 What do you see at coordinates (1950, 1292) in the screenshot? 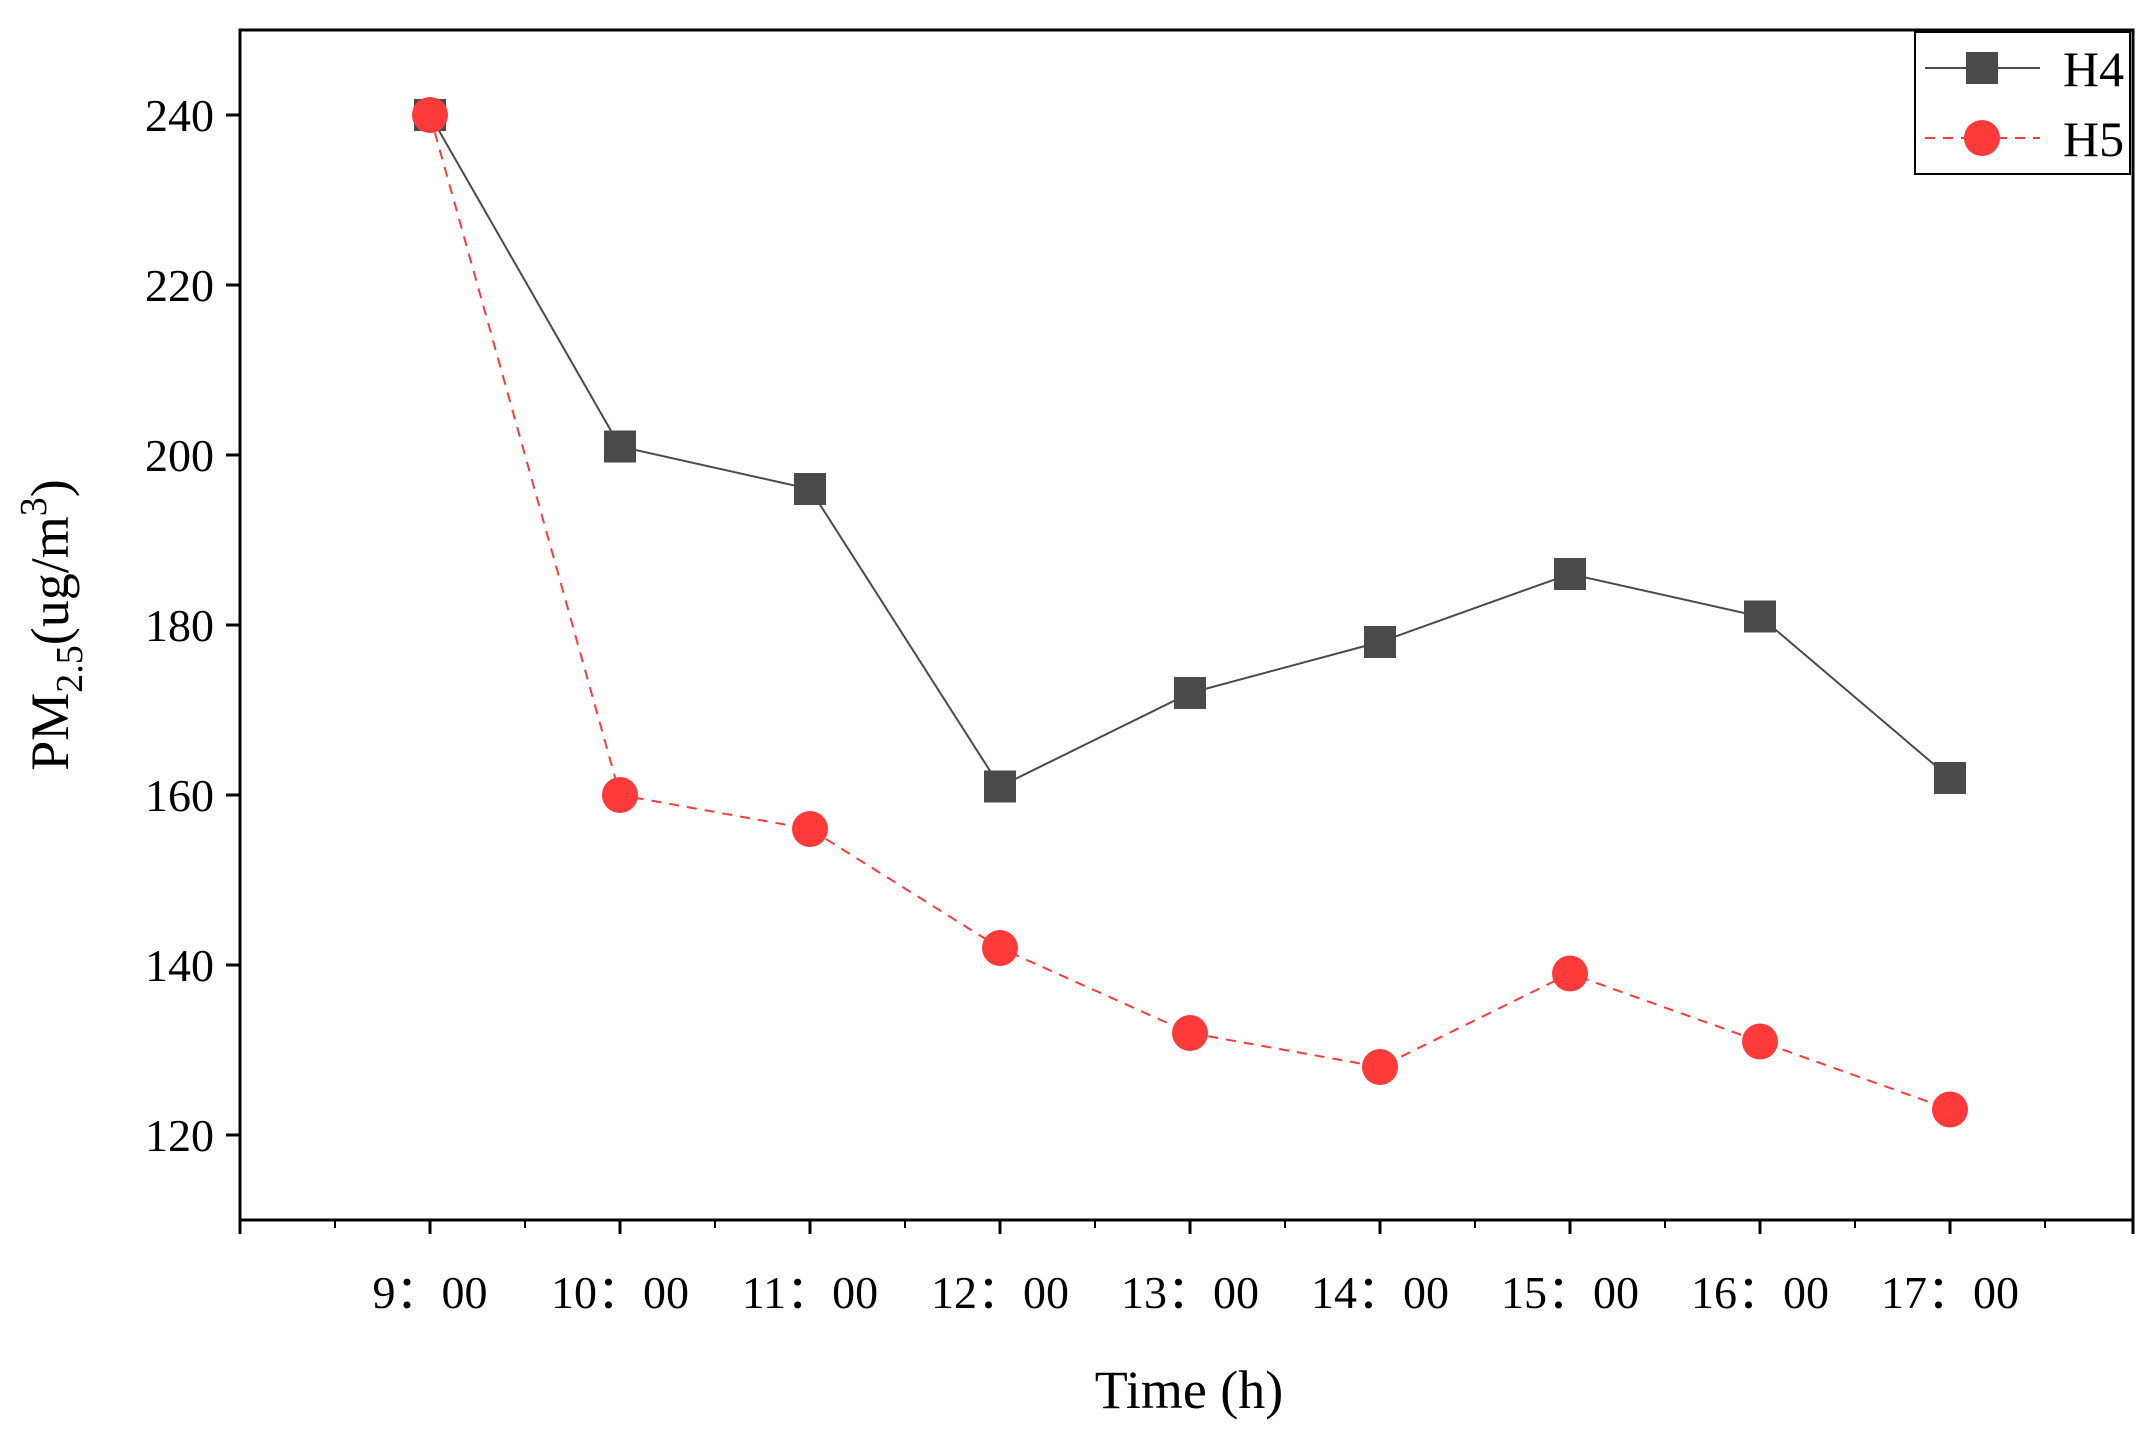
I see `x-tick-label: 17：00` at bounding box center [1950, 1292].